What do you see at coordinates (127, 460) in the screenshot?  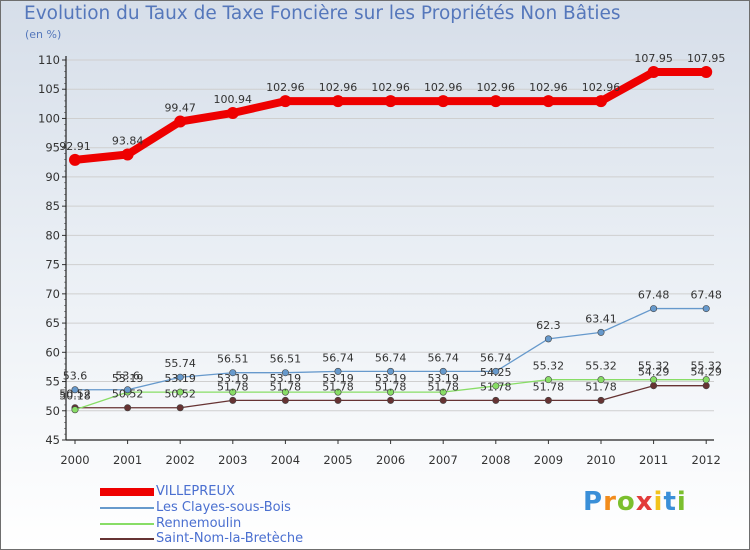 I see `x-tick-label: 2001` at bounding box center [127, 460].